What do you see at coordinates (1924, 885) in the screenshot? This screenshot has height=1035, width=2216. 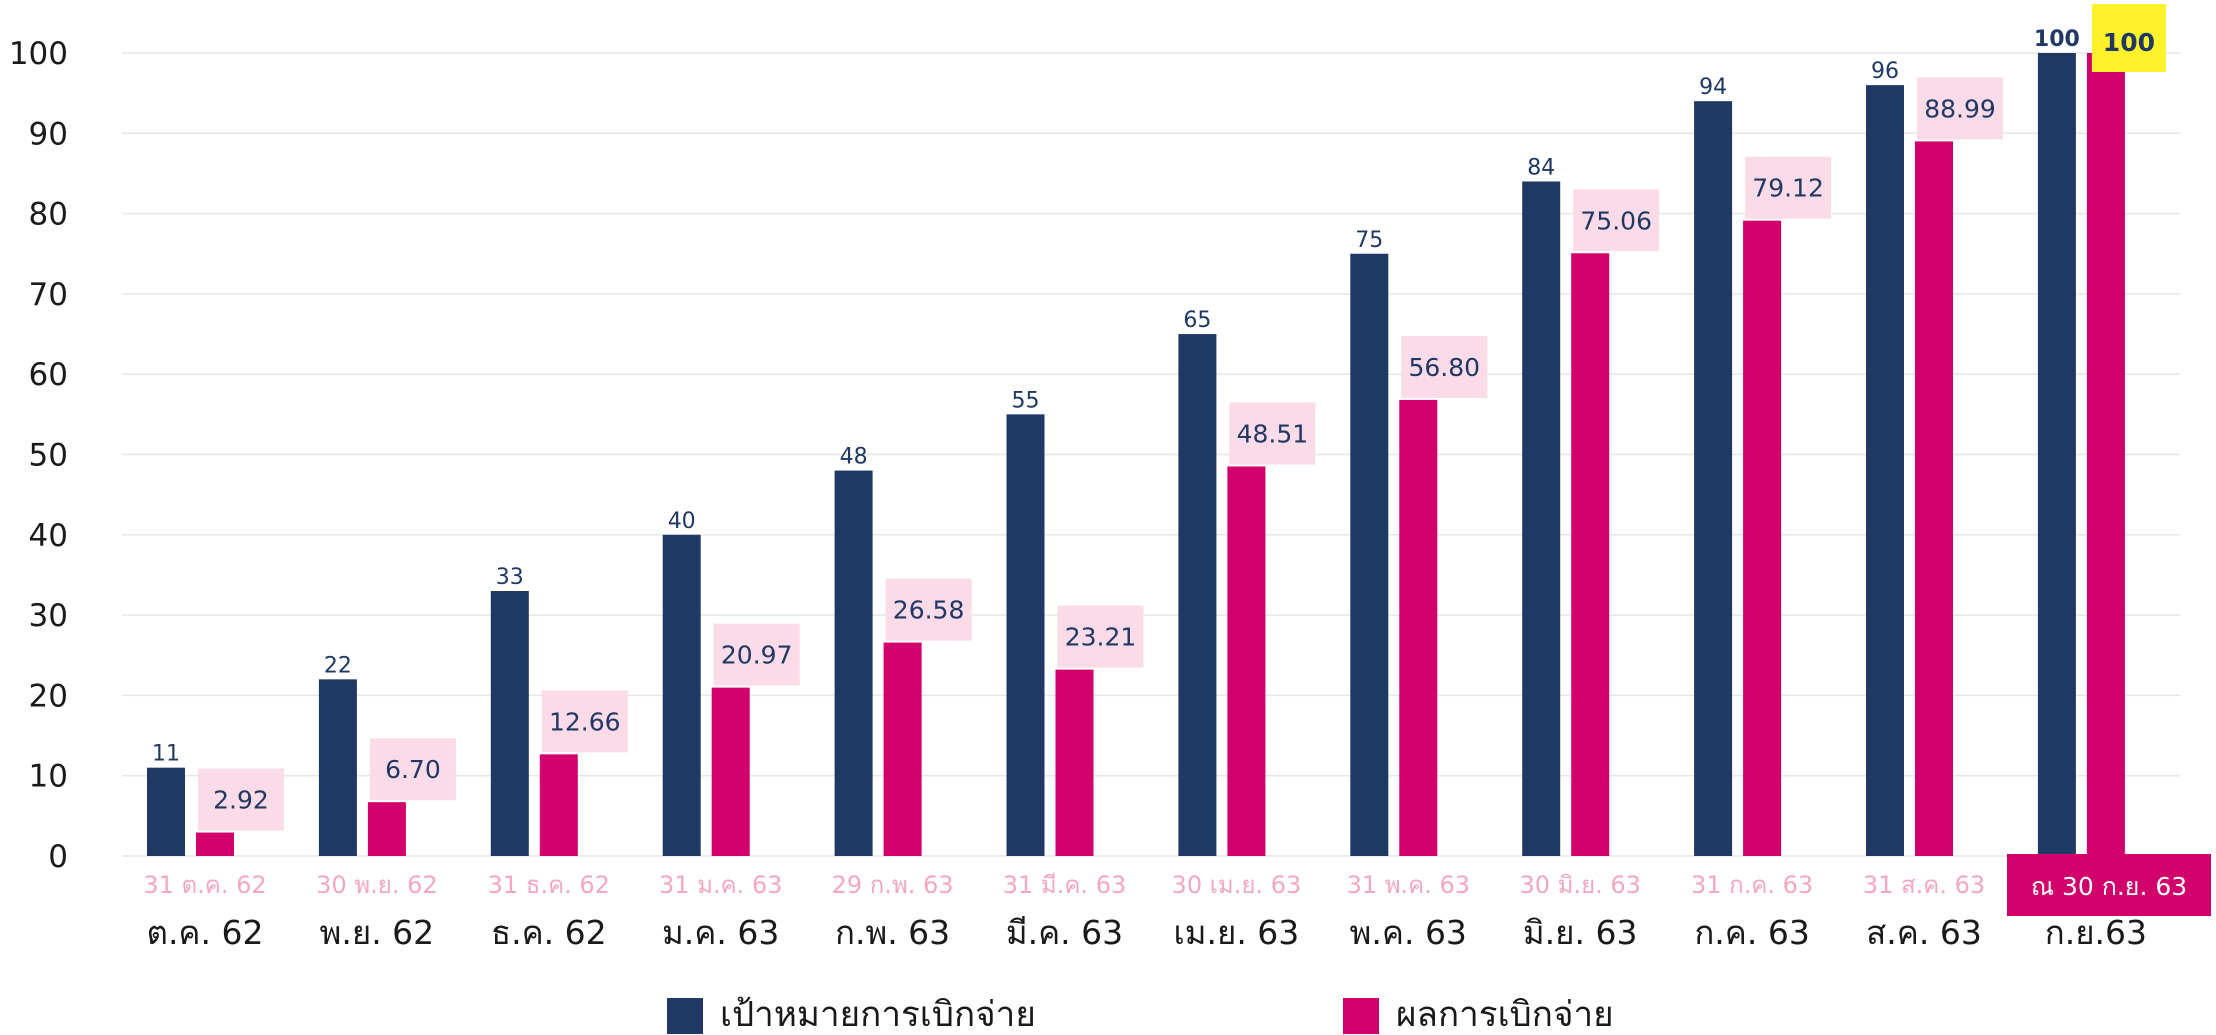 I see `date-label: 31 ส.ค. 63` at bounding box center [1924, 885].